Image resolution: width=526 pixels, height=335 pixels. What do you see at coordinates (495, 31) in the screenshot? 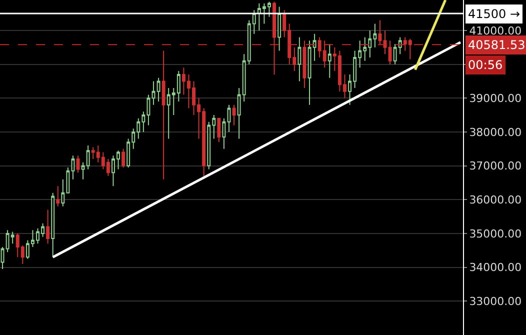
I see `y-tick-label: 41000.00` at bounding box center [495, 31].